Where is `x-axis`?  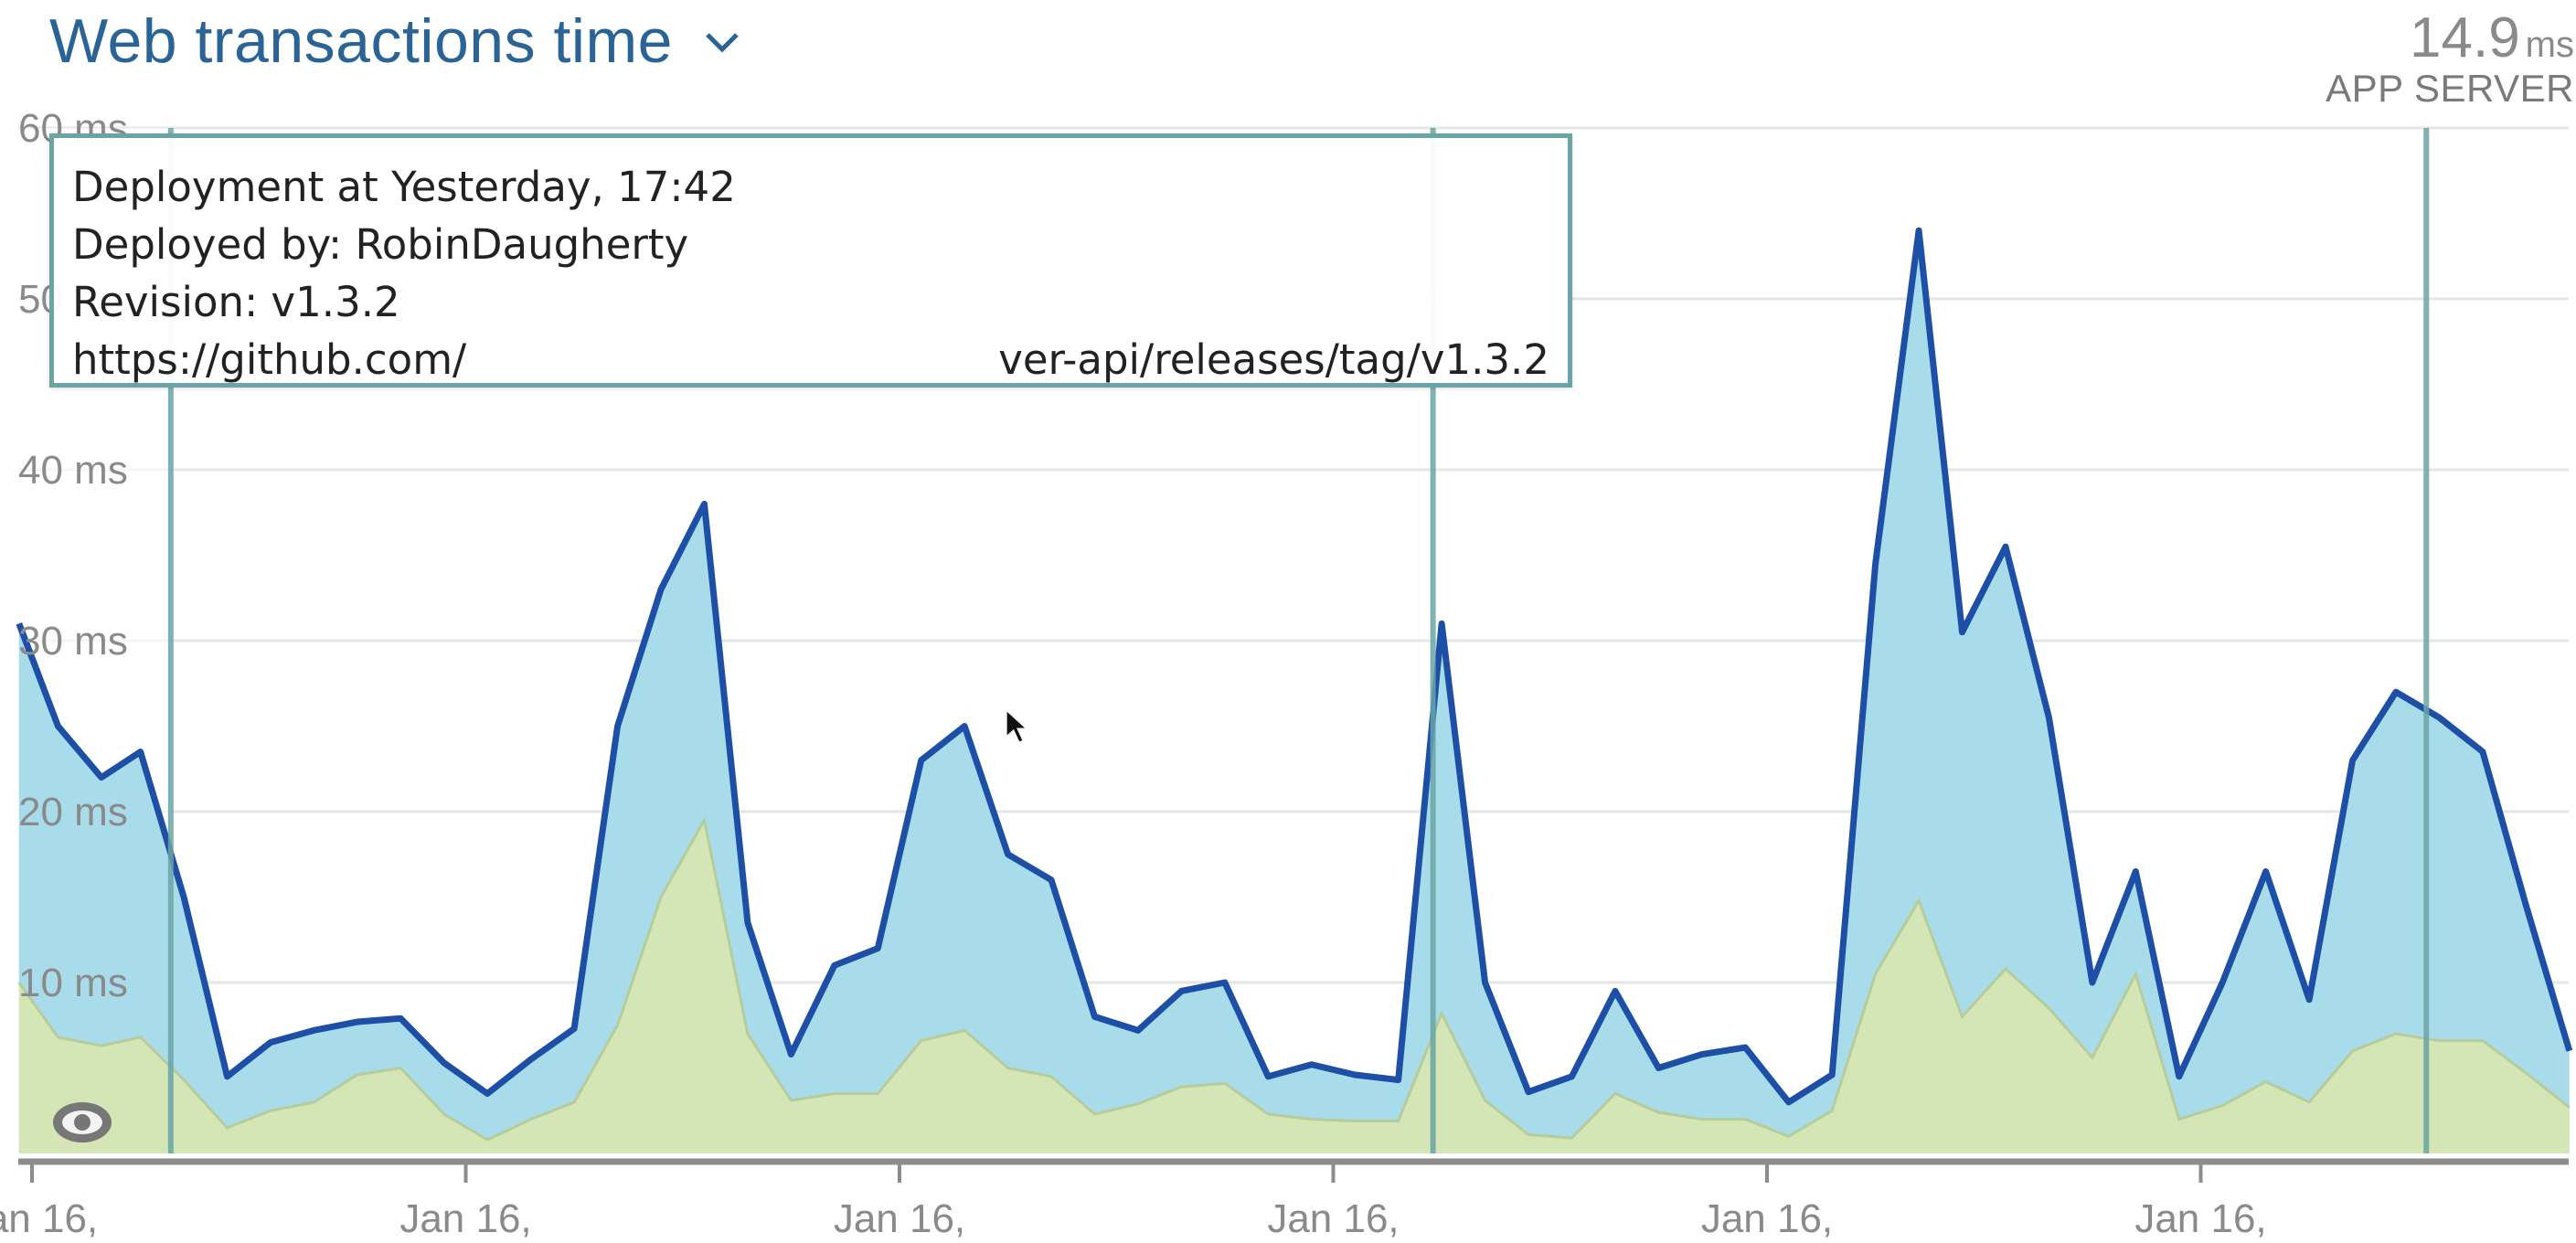
x-axis is located at coordinates (1293, 1172).